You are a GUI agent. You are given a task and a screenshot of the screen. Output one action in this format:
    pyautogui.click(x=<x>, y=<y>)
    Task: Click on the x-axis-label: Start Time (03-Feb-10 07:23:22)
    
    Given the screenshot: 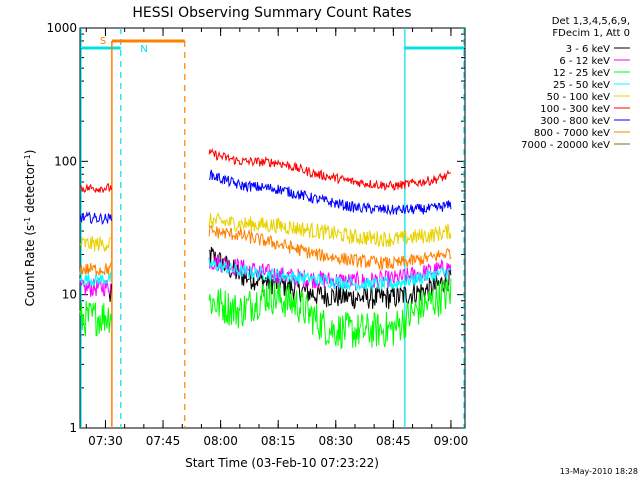 What is the action you would take?
    pyautogui.click(x=282, y=463)
    